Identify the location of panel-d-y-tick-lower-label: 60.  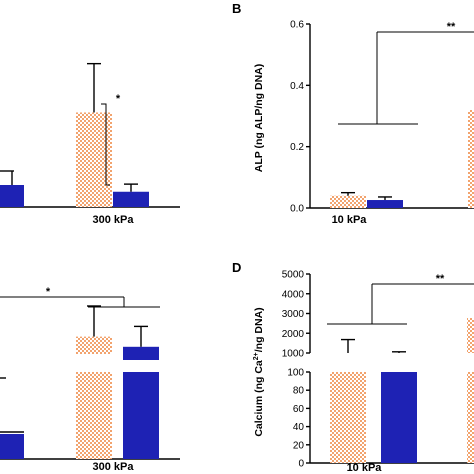
(299, 409).